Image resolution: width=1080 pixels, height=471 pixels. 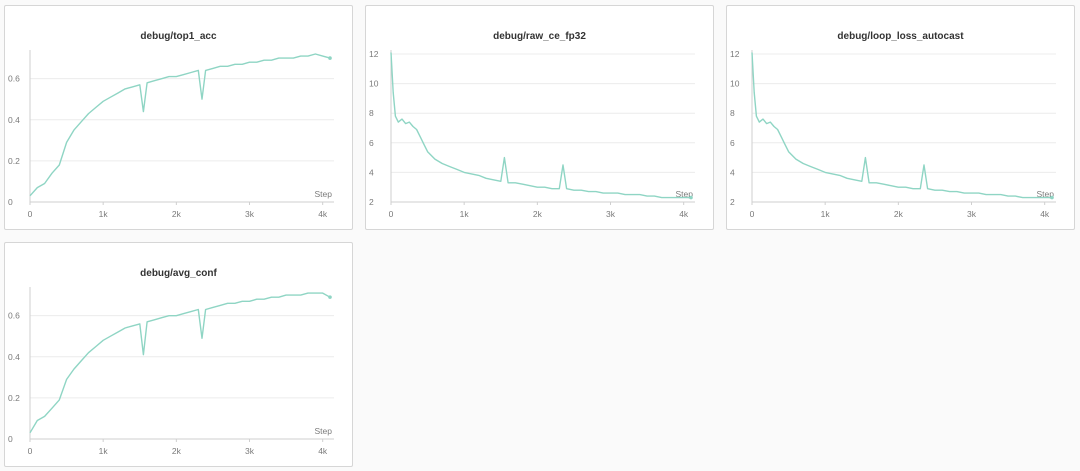 What do you see at coordinates (900, 36) in the screenshot?
I see `chart-title: debug/loop_loss_autocast` at bounding box center [900, 36].